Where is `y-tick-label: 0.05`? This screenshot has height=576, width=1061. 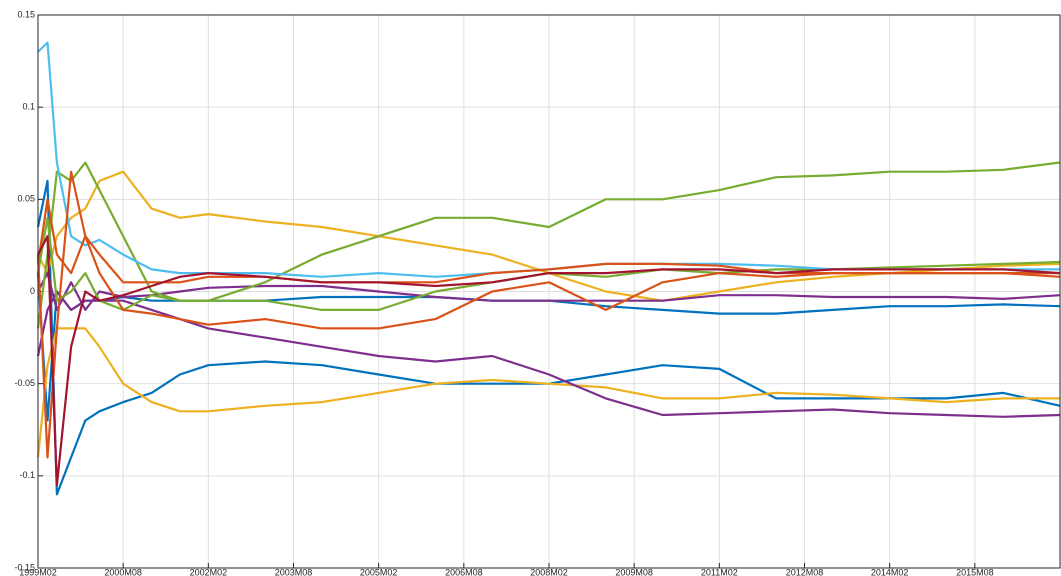
y-tick-label: 0.05 is located at coordinates (26, 199).